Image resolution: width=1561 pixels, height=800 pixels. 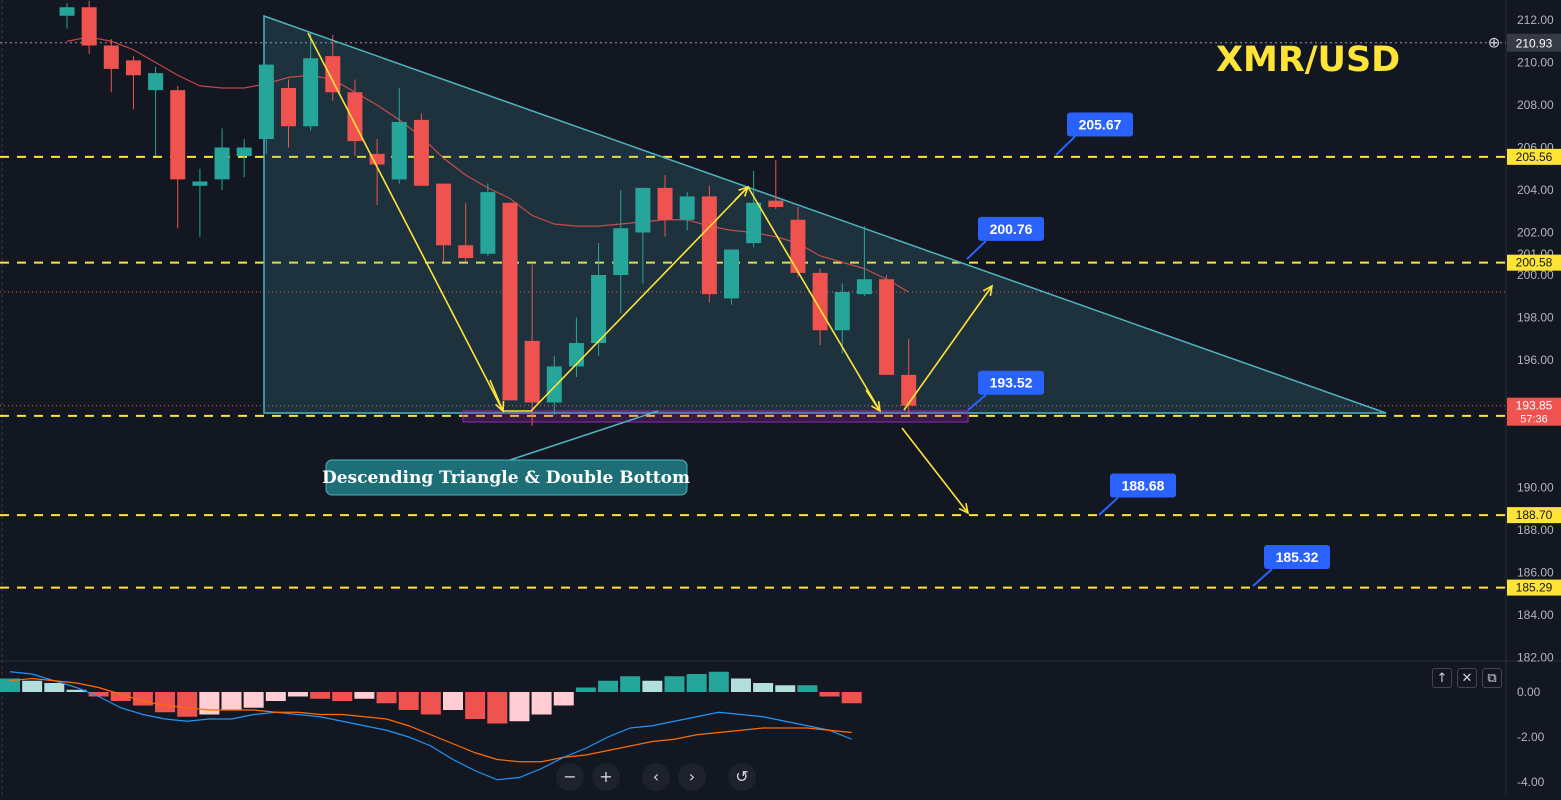 What do you see at coordinates (499, 406) in the screenshot?
I see `zigzag-arrow-1-head` at bounding box center [499, 406].